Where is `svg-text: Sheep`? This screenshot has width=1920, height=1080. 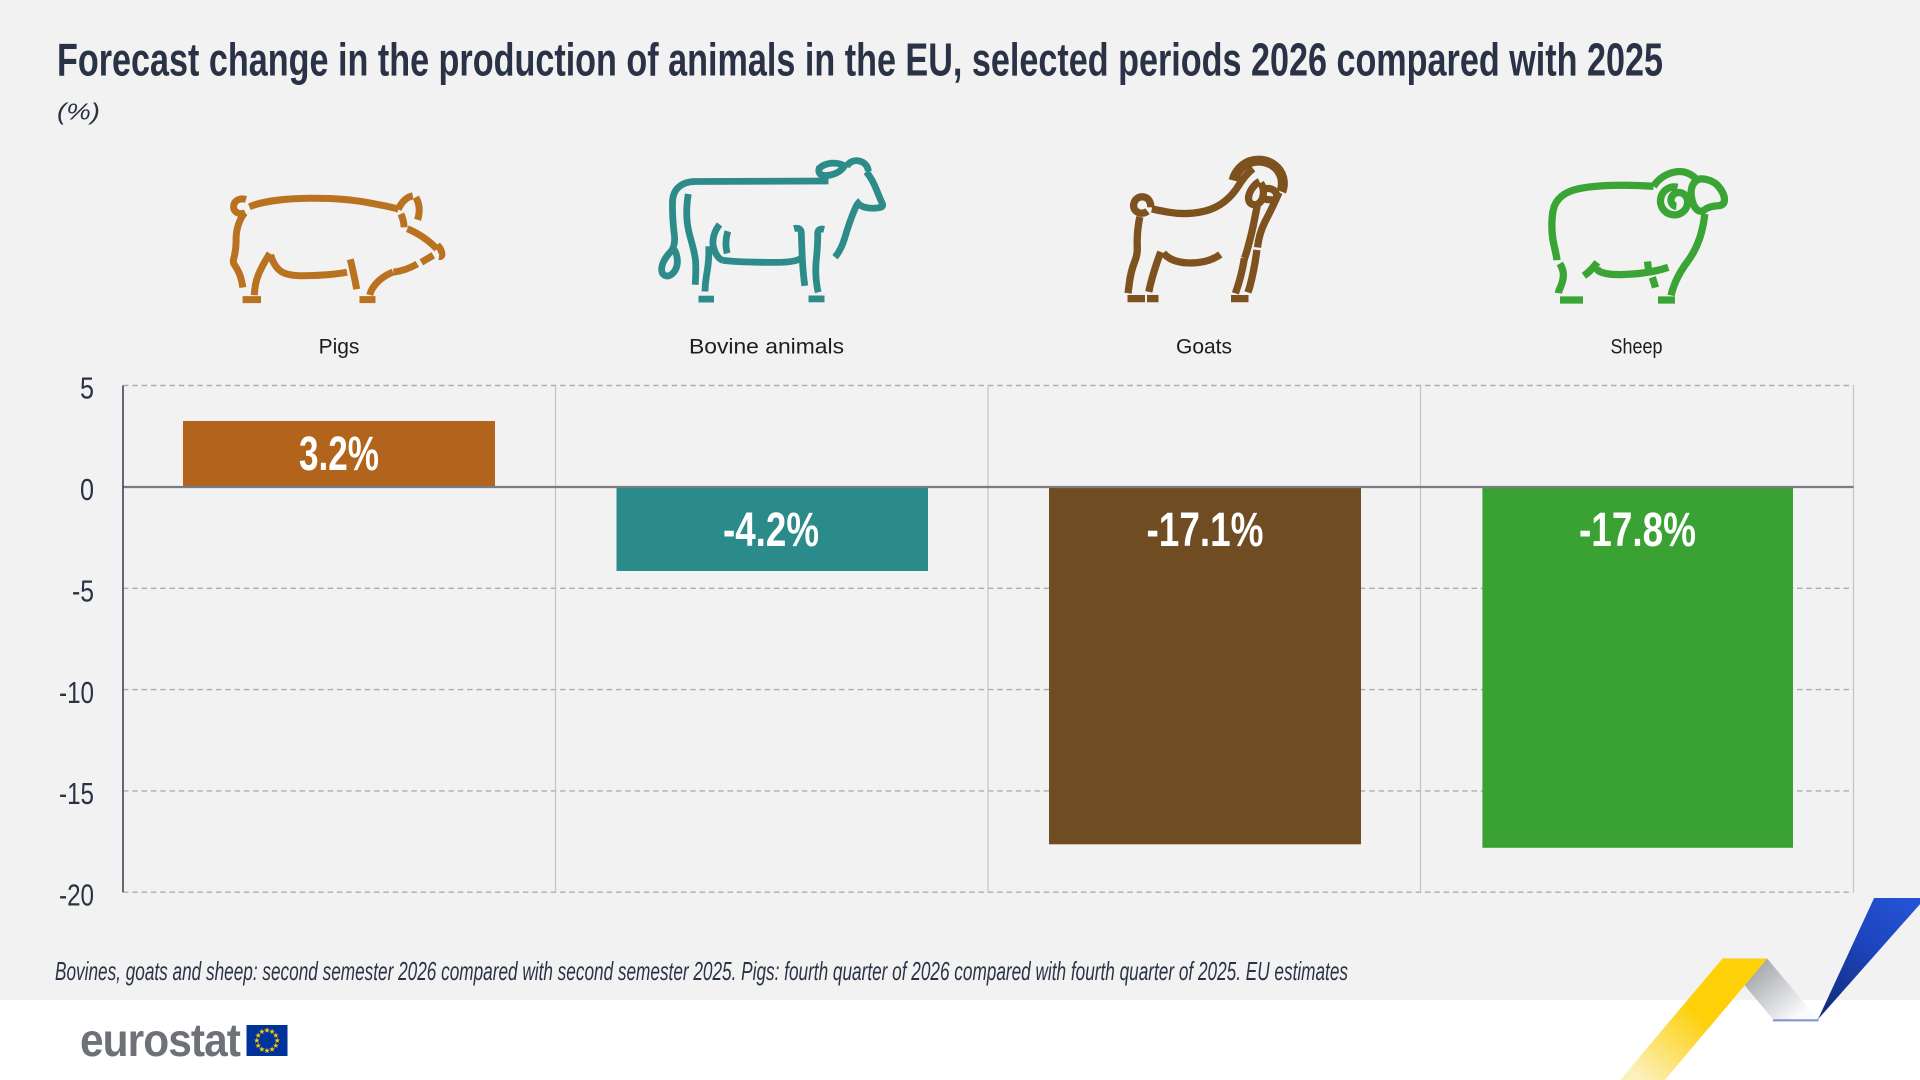 svg-text: Sheep is located at coordinates (1637, 347).